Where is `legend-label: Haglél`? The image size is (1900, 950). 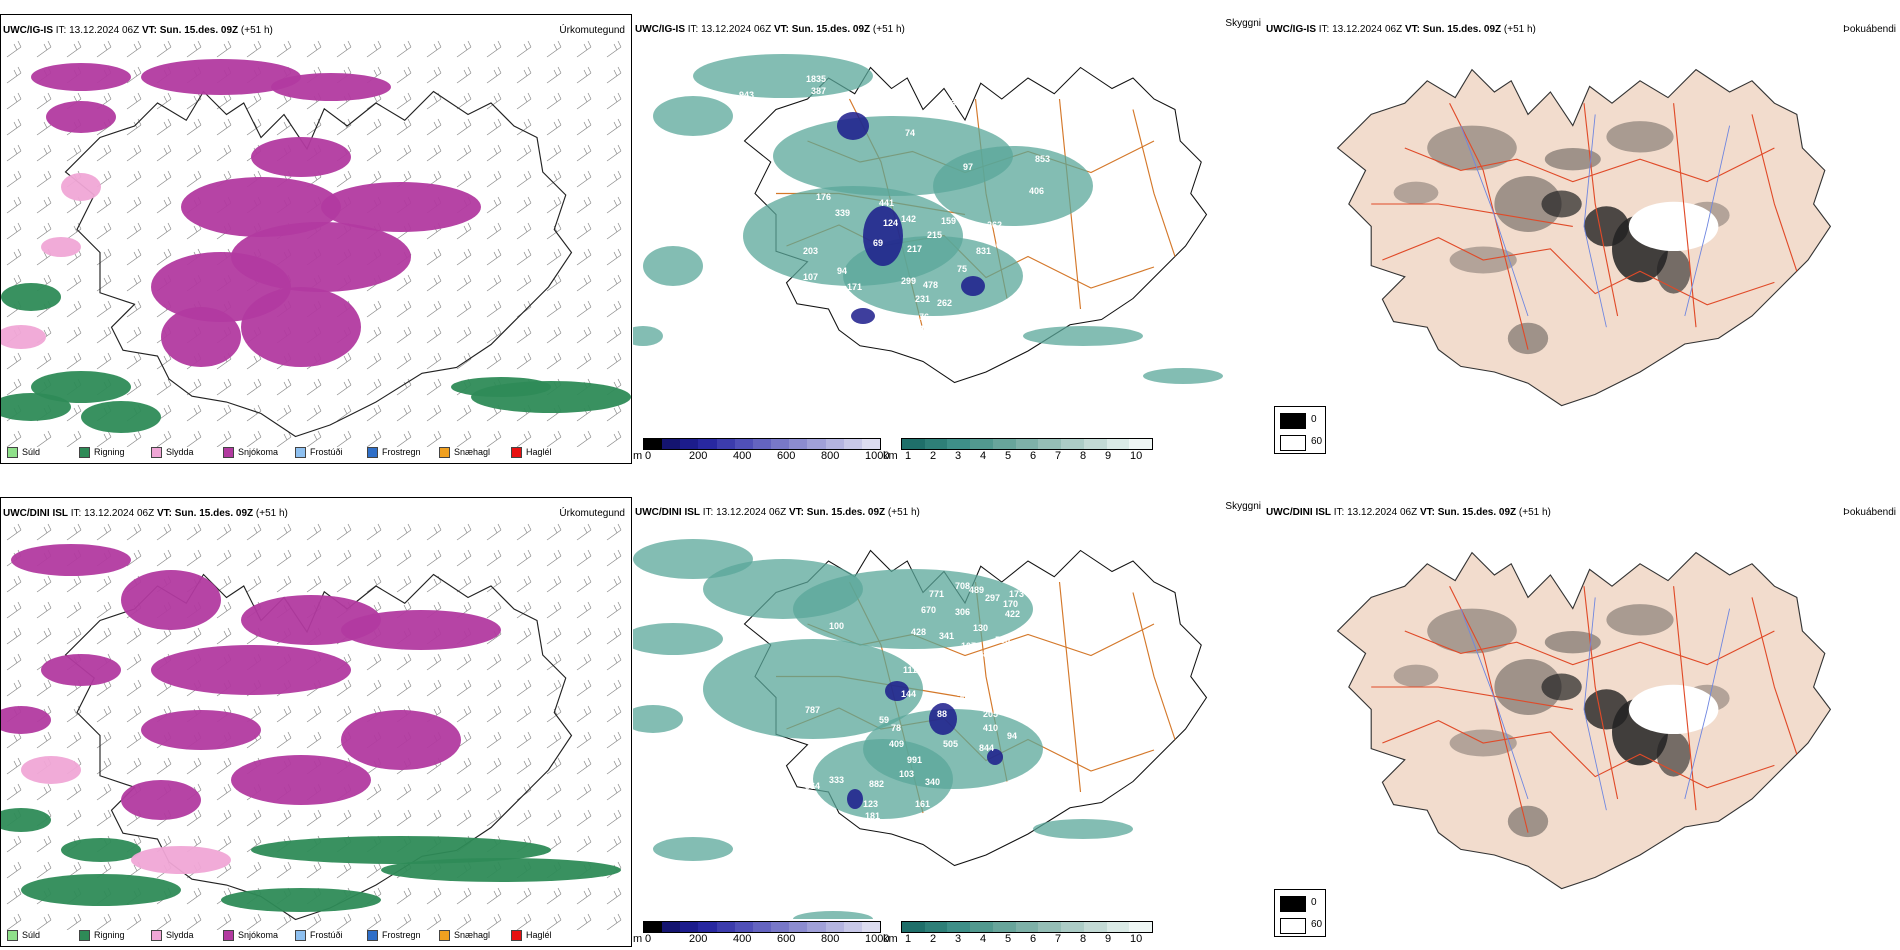 legend-label: Haglél is located at coordinates (539, 452).